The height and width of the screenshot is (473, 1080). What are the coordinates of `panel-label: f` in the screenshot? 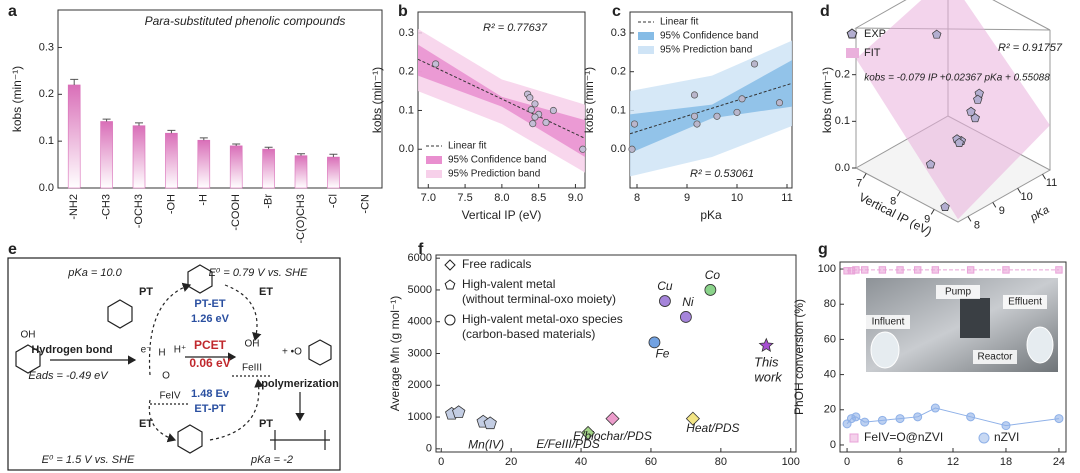 It's located at (421, 249).